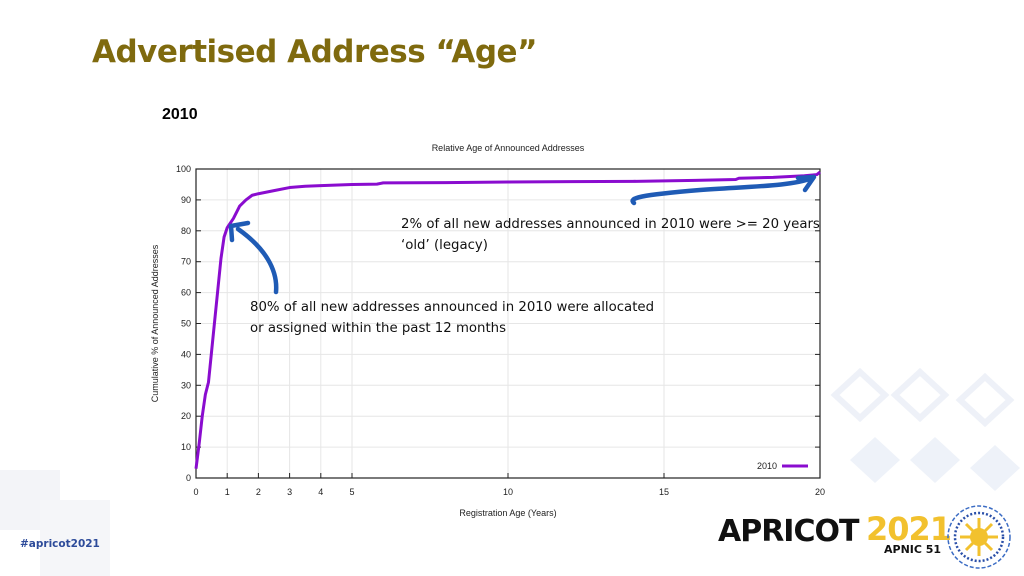 The width and height of the screenshot is (1024, 576). Describe the element at coordinates (378, 328) in the screenshot. I see `annotation-recent-line2: or assigned within the past 12 months` at that location.